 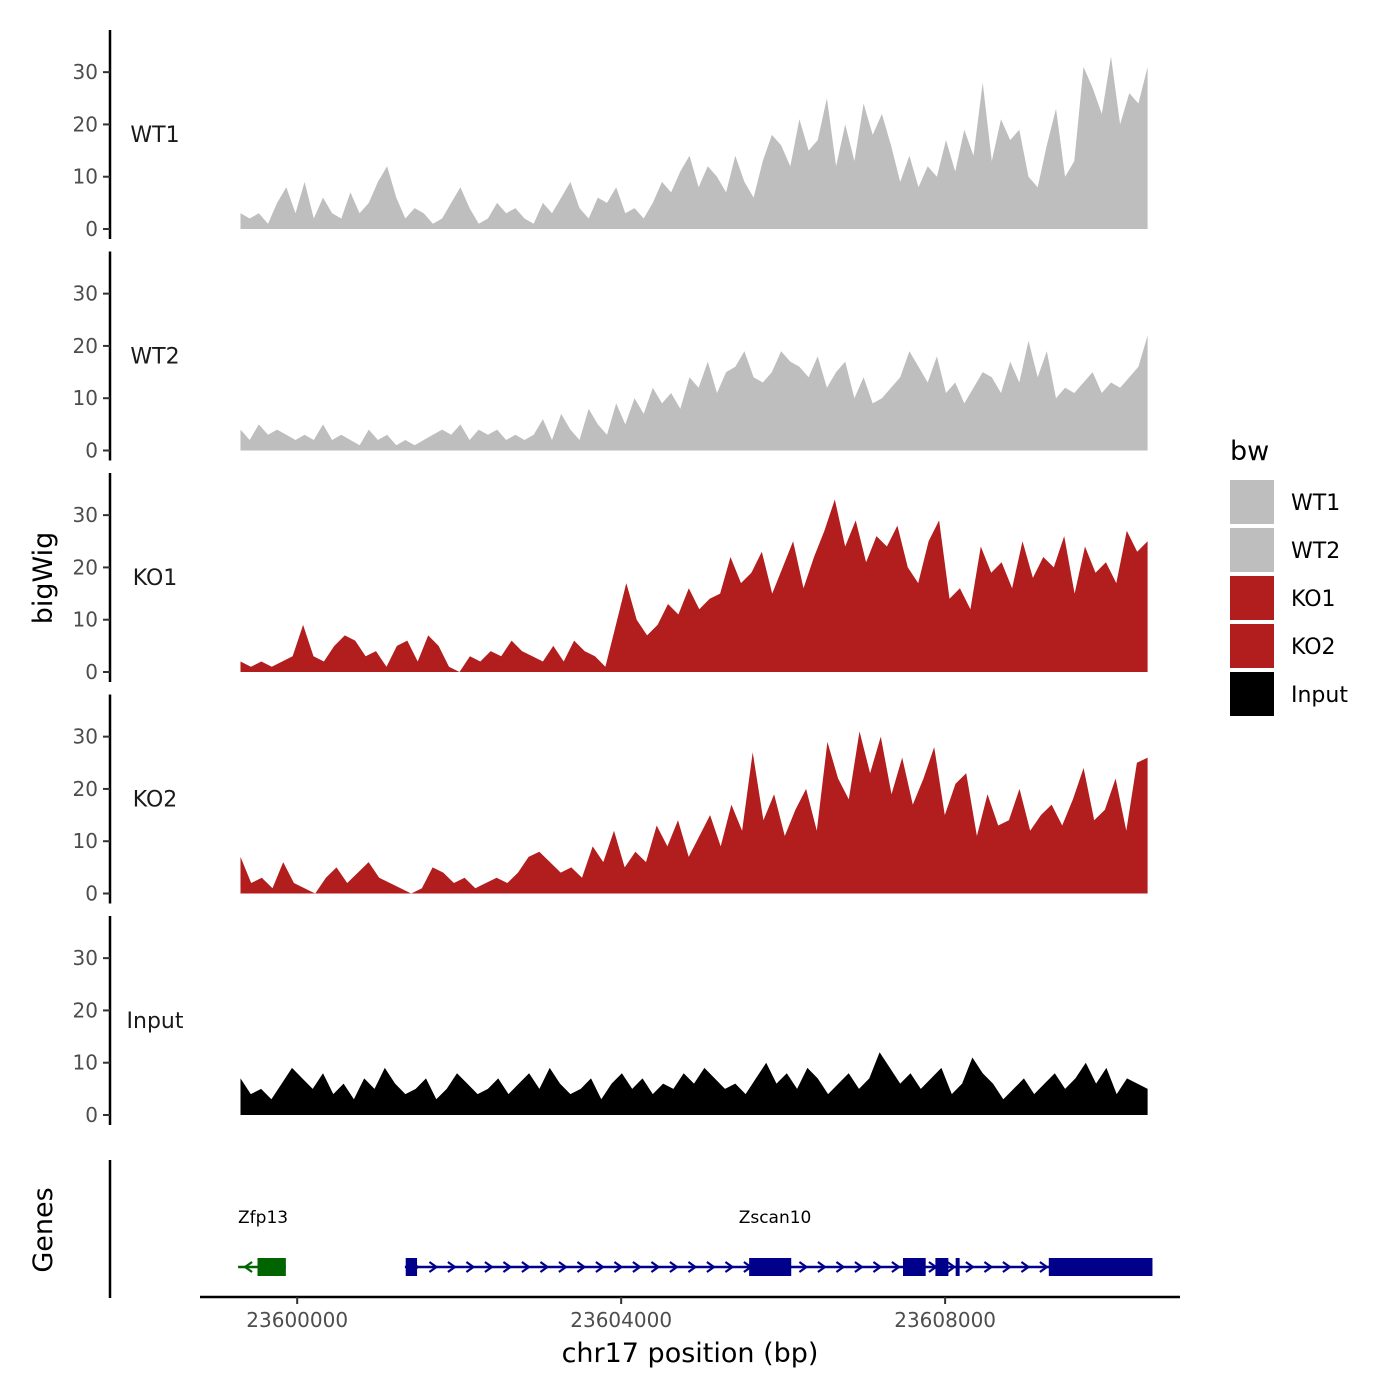 What do you see at coordinates (694, 812) in the screenshot?
I see `coverage-area-ko2` at bounding box center [694, 812].